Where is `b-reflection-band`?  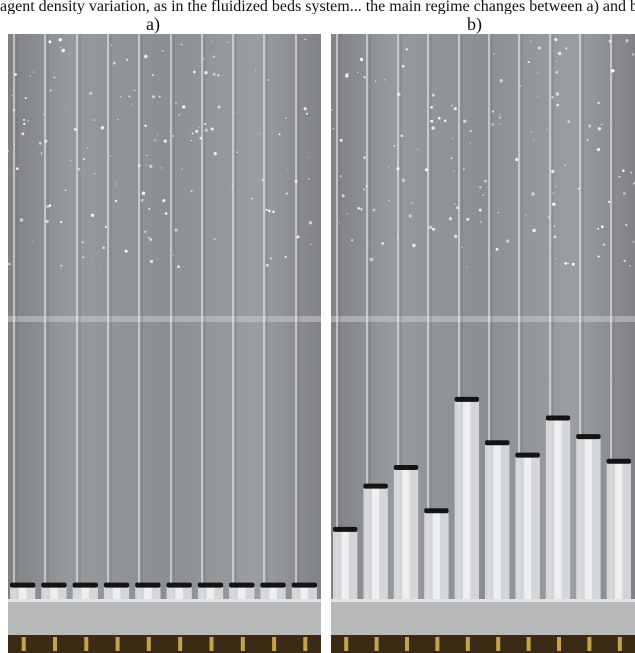 b-reflection-band is located at coordinates (483, 319).